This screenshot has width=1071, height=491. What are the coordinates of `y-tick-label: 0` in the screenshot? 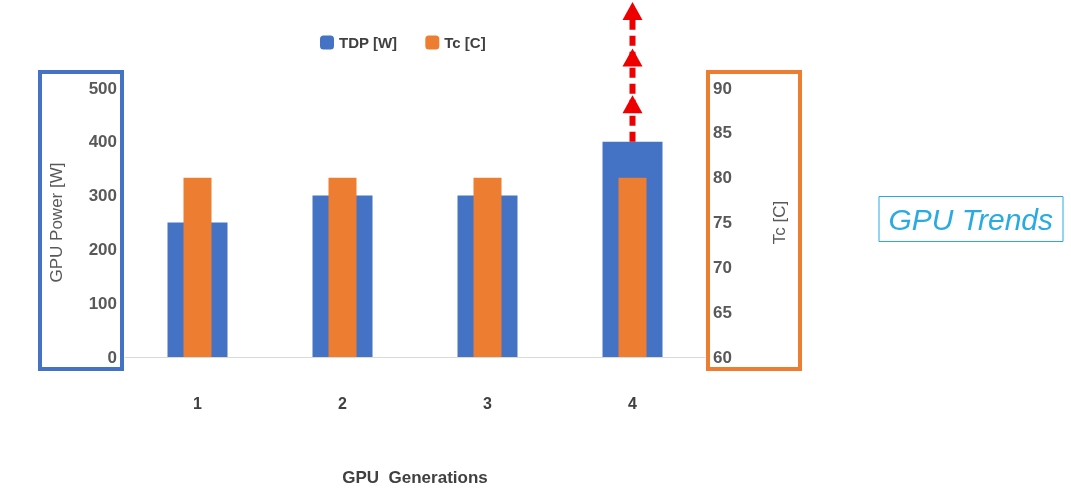 It's located at (112, 357).